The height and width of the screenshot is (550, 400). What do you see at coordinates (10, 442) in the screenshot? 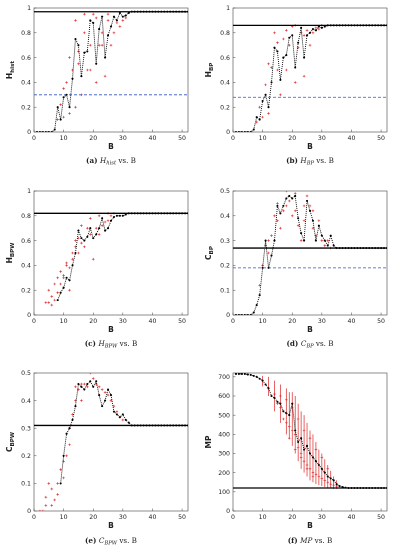
I see `y-axis-label: CBPW` at bounding box center [10, 442].